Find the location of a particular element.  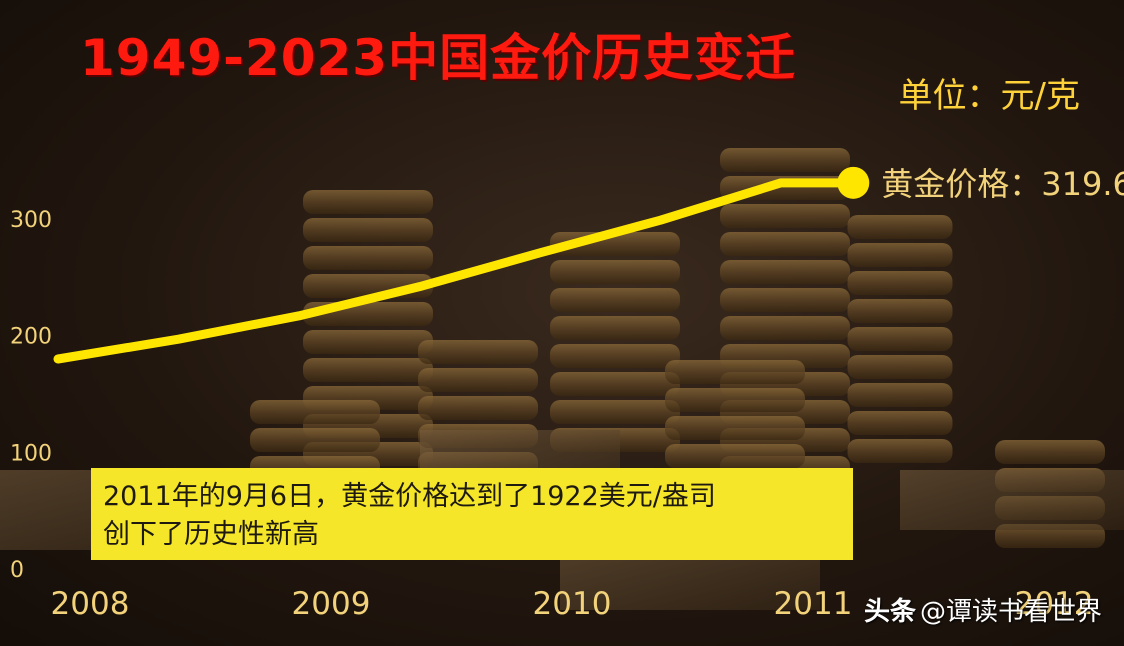

watermark-brand: 头条 is located at coordinates (889, 612).